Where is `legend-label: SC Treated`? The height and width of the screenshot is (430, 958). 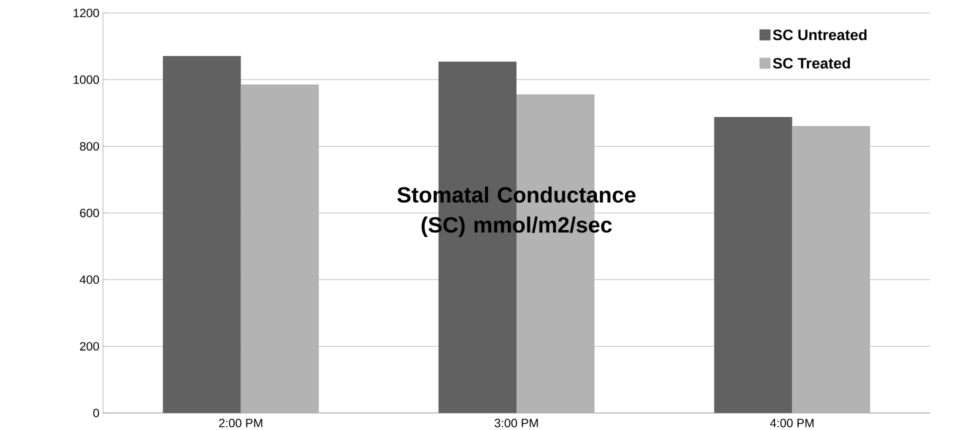
legend-label: SC Treated is located at coordinates (811, 63).